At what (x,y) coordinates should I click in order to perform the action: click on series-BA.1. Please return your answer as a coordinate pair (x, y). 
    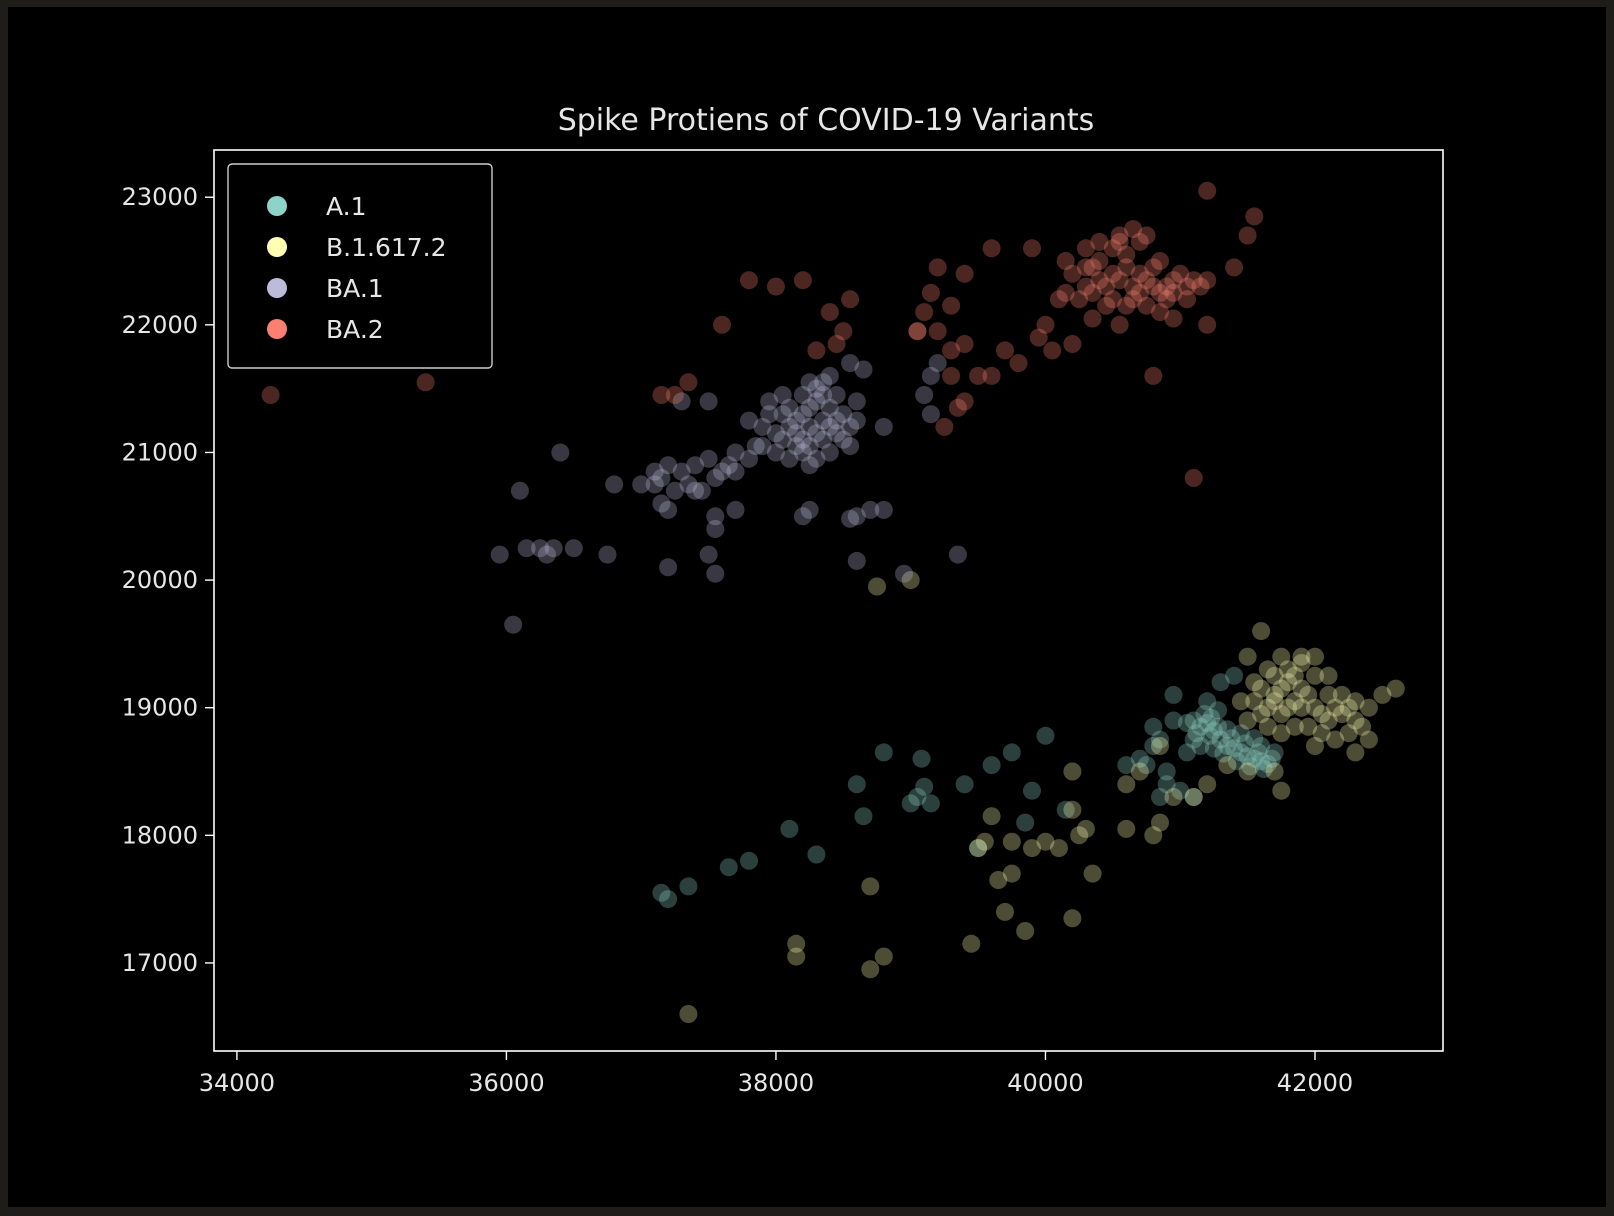
    Looking at the image, I should click on (728, 494).